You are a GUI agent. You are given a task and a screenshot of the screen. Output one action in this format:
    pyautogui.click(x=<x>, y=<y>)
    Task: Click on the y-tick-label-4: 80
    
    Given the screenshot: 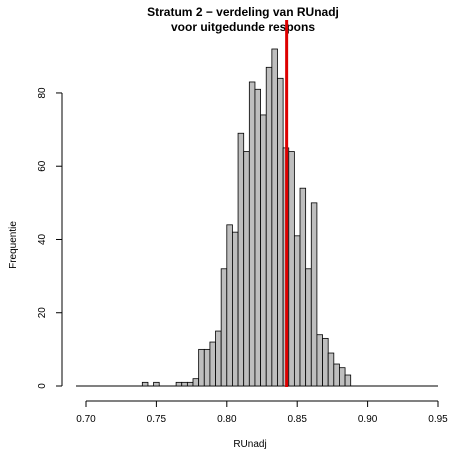 What is the action you would take?
    pyautogui.click(x=42, y=93)
    